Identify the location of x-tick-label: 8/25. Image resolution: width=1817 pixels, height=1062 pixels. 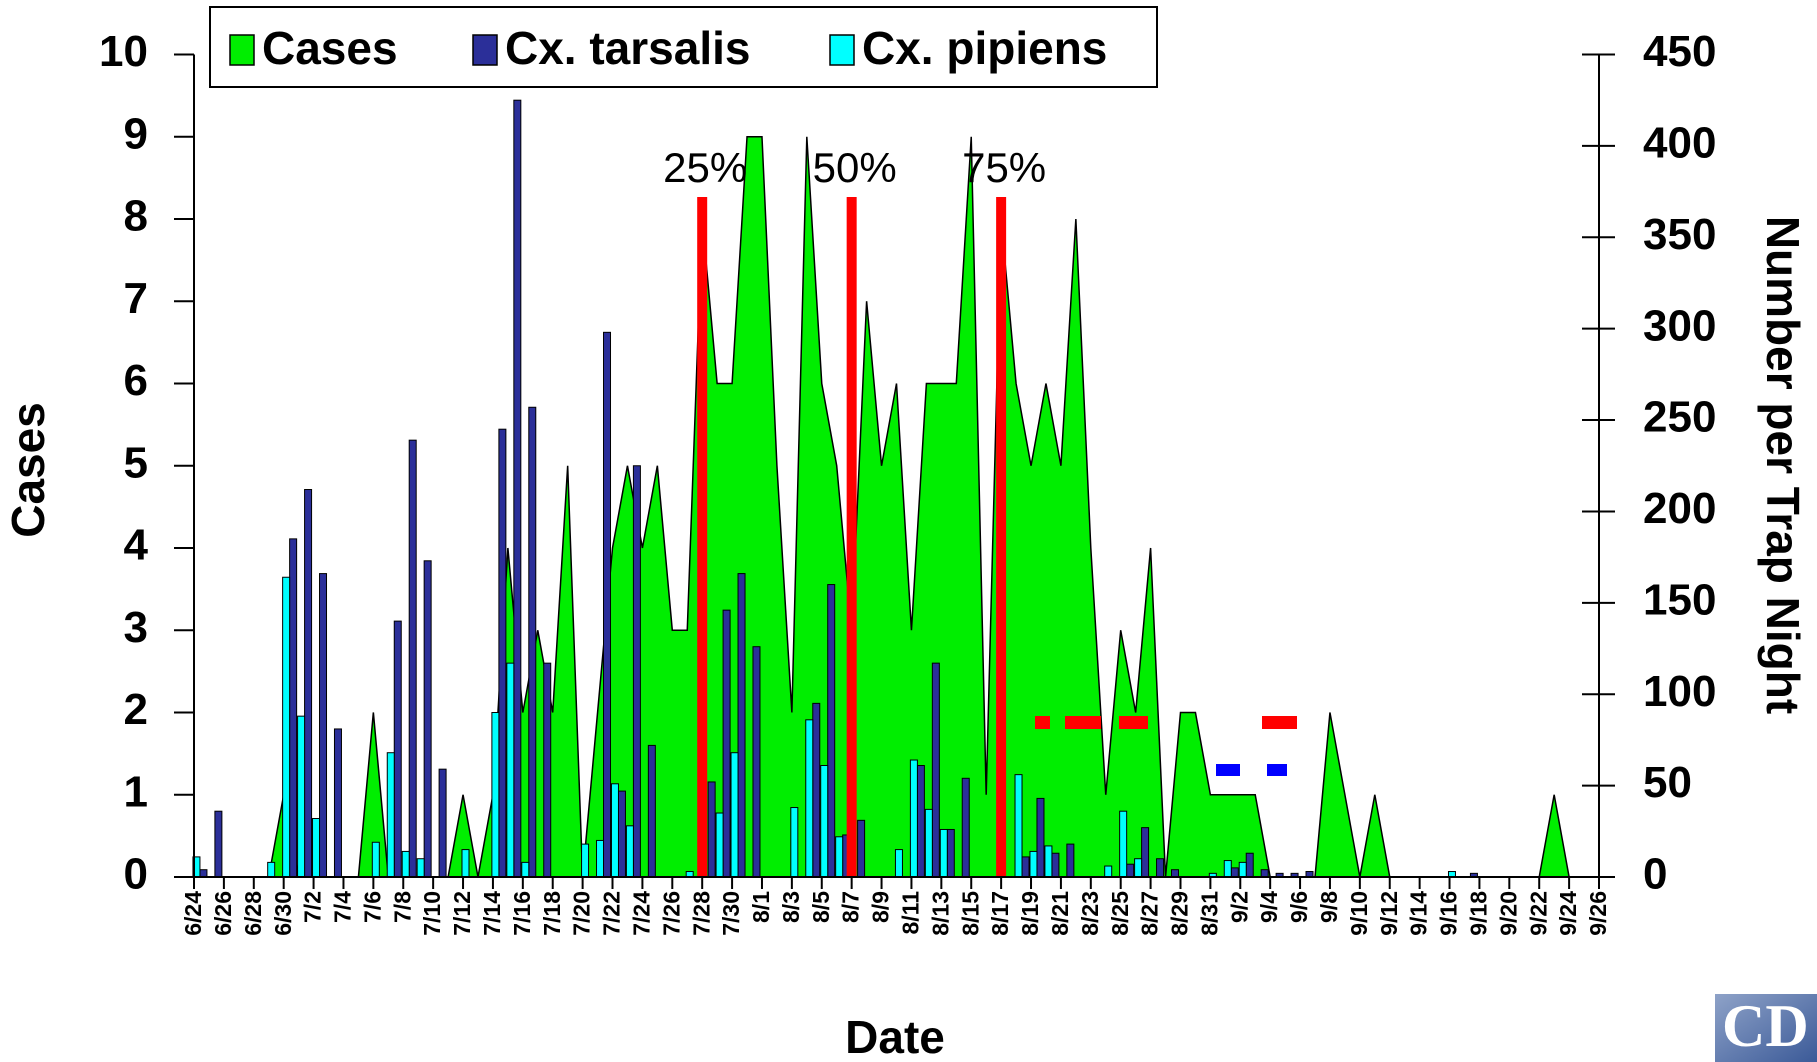
(1120, 913).